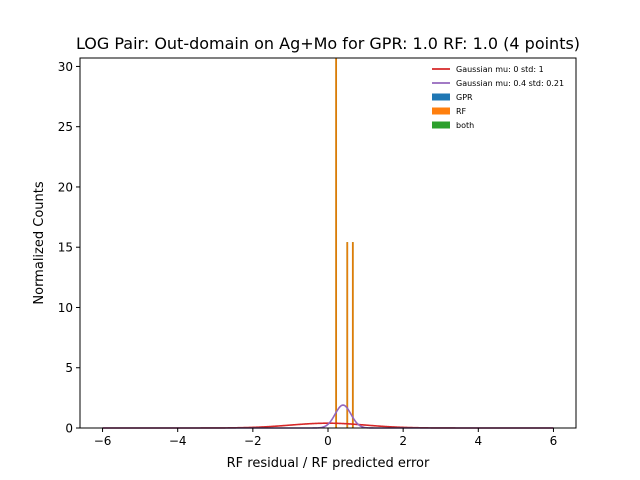 The image size is (640, 480). What do you see at coordinates (510, 83) in the screenshot?
I see `legend-label-1: Gaussian mu: 0.4 std: 0.21` at bounding box center [510, 83].